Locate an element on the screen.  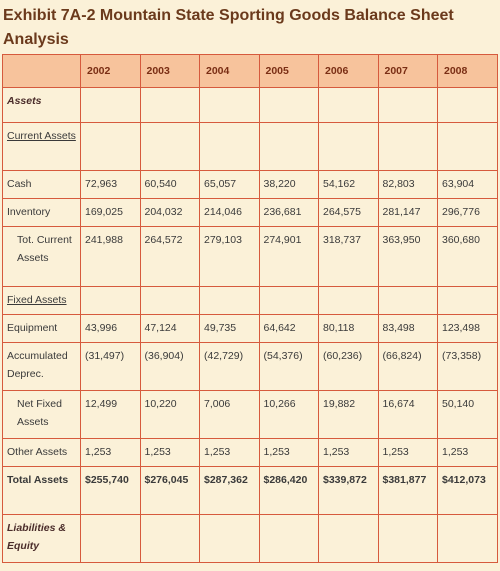
year-header: 2006 is located at coordinates (348, 71).